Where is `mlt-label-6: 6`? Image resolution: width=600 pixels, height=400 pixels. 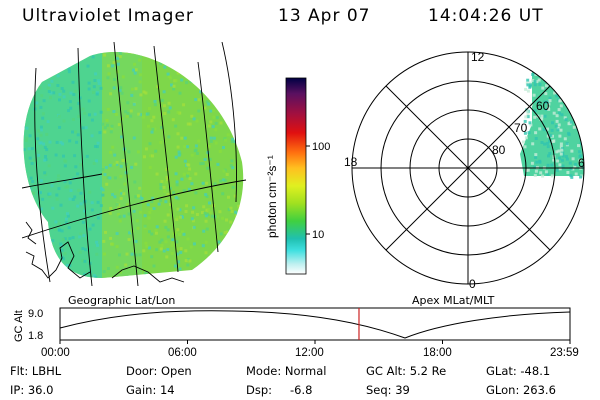
mlt-label-6: 6 is located at coordinates (581, 163).